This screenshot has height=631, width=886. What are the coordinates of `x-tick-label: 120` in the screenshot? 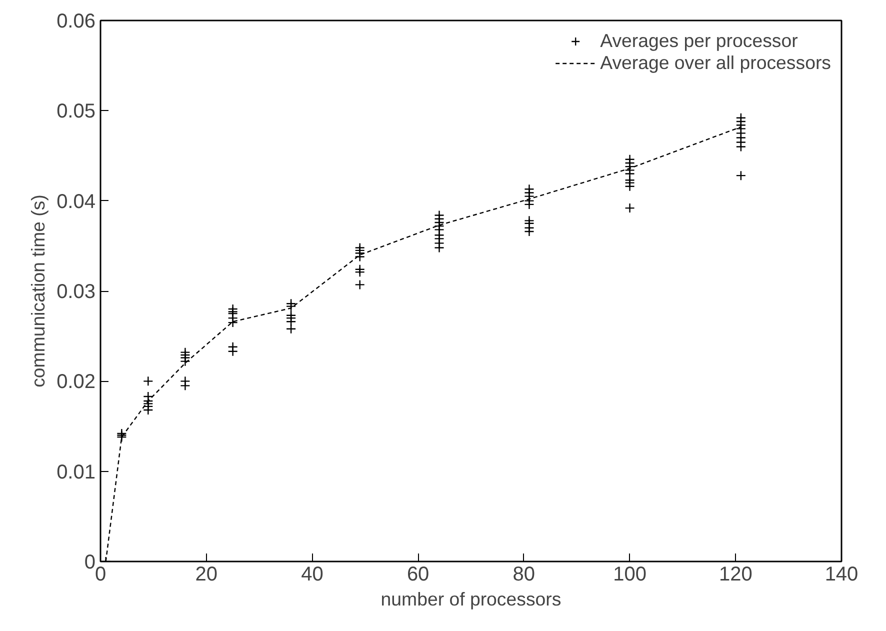 It's located at (735, 575).